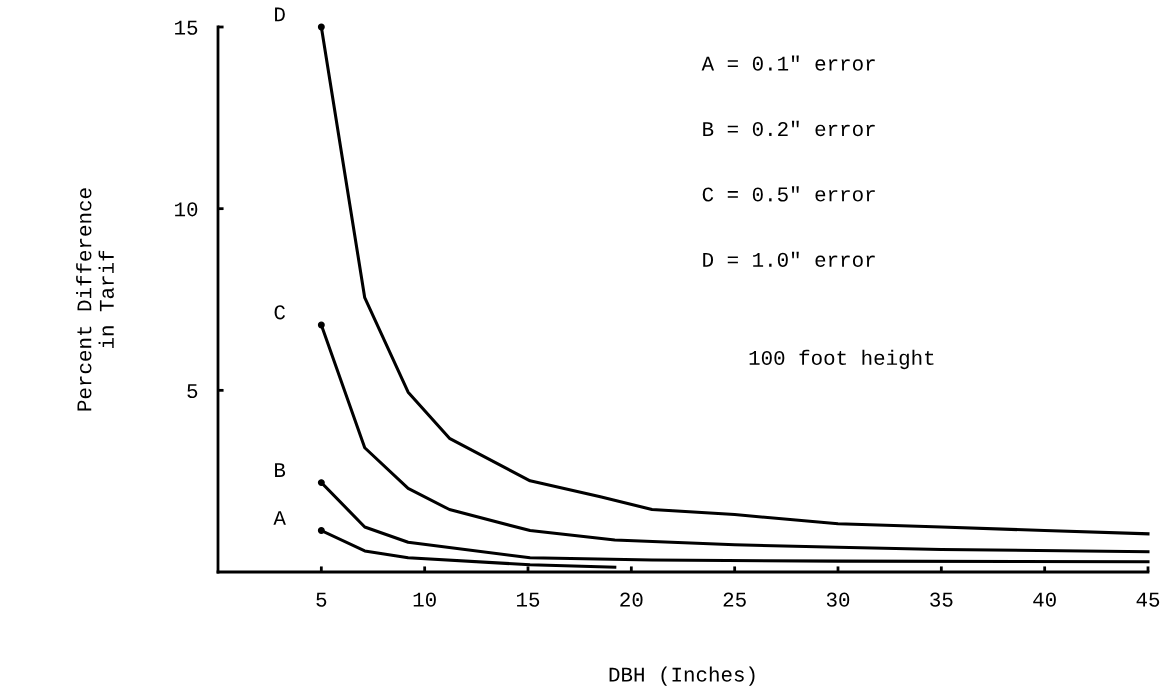  What do you see at coordinates (941, 599) in the screenshot?
I see `x-tick-label: 35` at bounding box center [941, 599].